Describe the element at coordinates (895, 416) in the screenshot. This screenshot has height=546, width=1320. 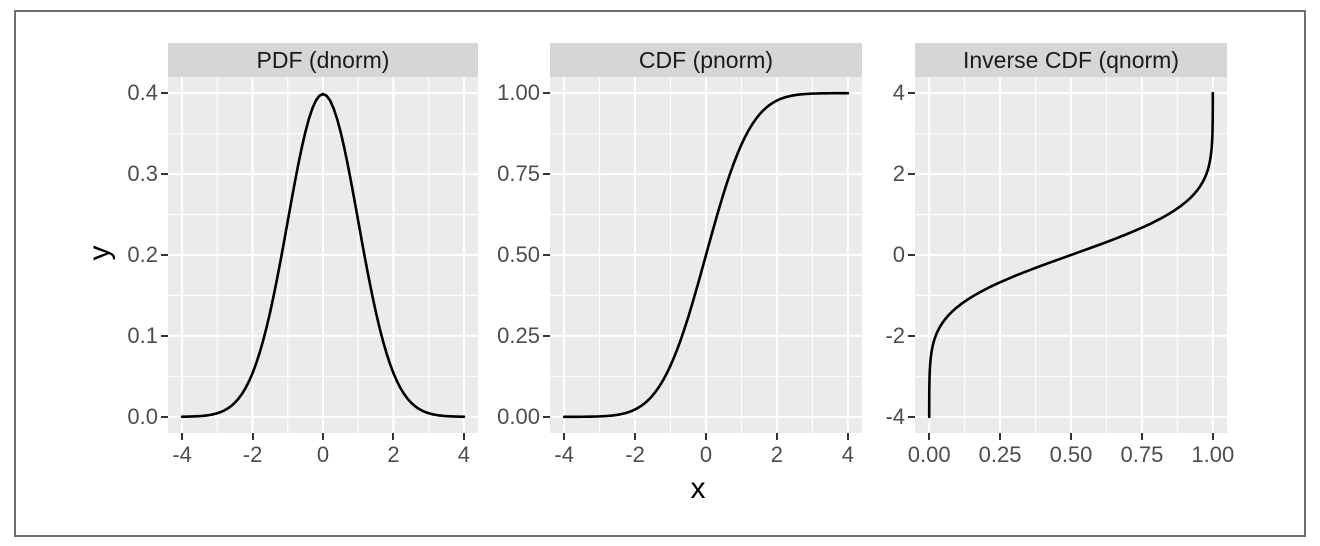
I see `y-tick-label: -4` at that location.